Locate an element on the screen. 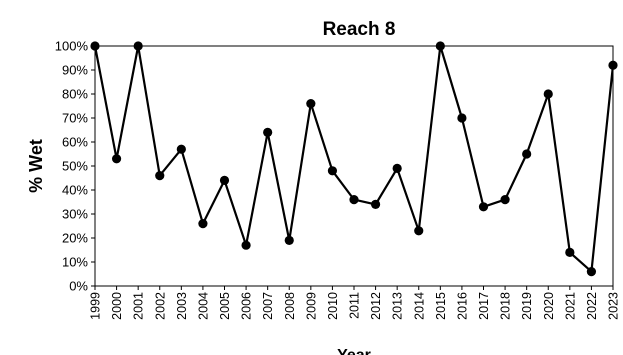 This screenshot has height=355, width=623. x-tick-label: 2020 is located at coordinates (549, 306).